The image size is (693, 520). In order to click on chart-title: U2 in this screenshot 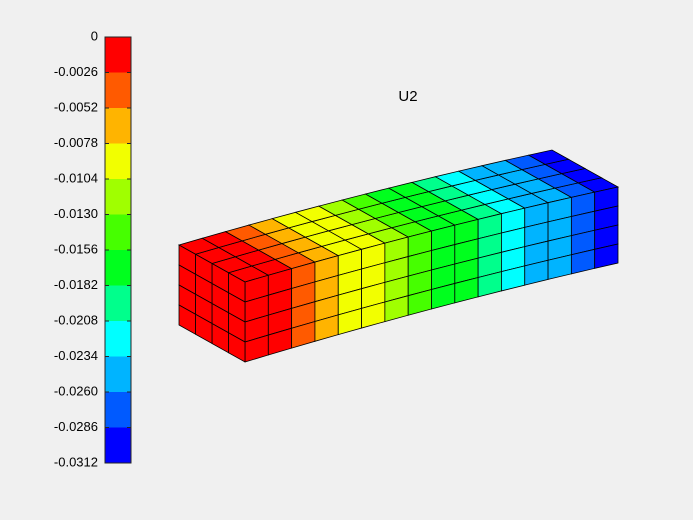, I will do `click(407, 96)`.